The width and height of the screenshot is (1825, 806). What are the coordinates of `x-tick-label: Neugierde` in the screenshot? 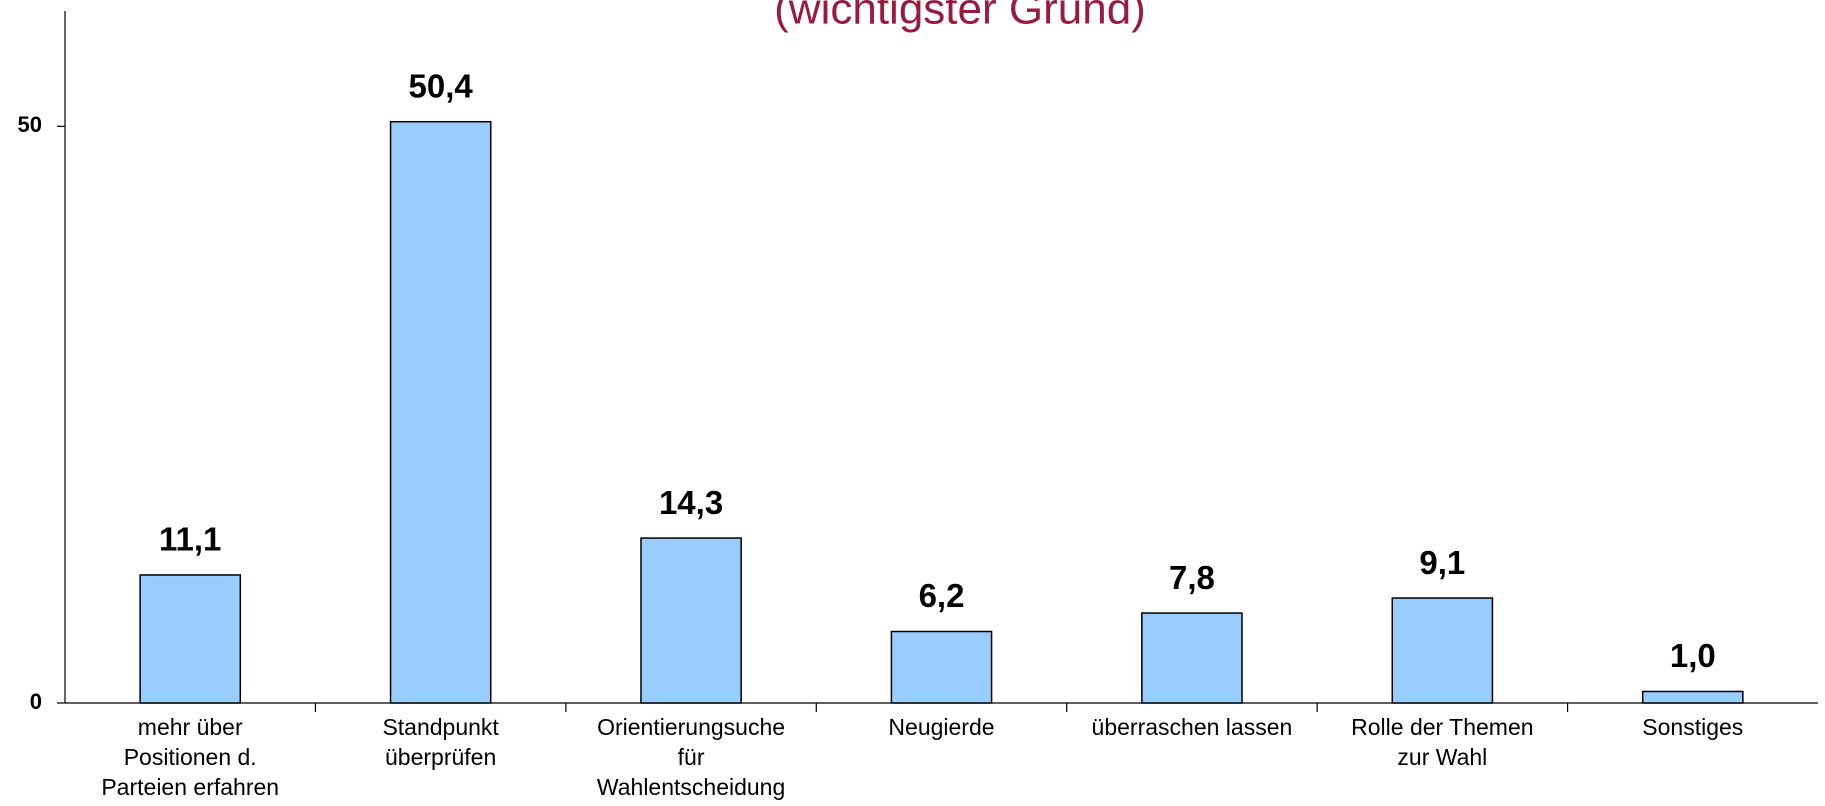 It's located at (941, 727).